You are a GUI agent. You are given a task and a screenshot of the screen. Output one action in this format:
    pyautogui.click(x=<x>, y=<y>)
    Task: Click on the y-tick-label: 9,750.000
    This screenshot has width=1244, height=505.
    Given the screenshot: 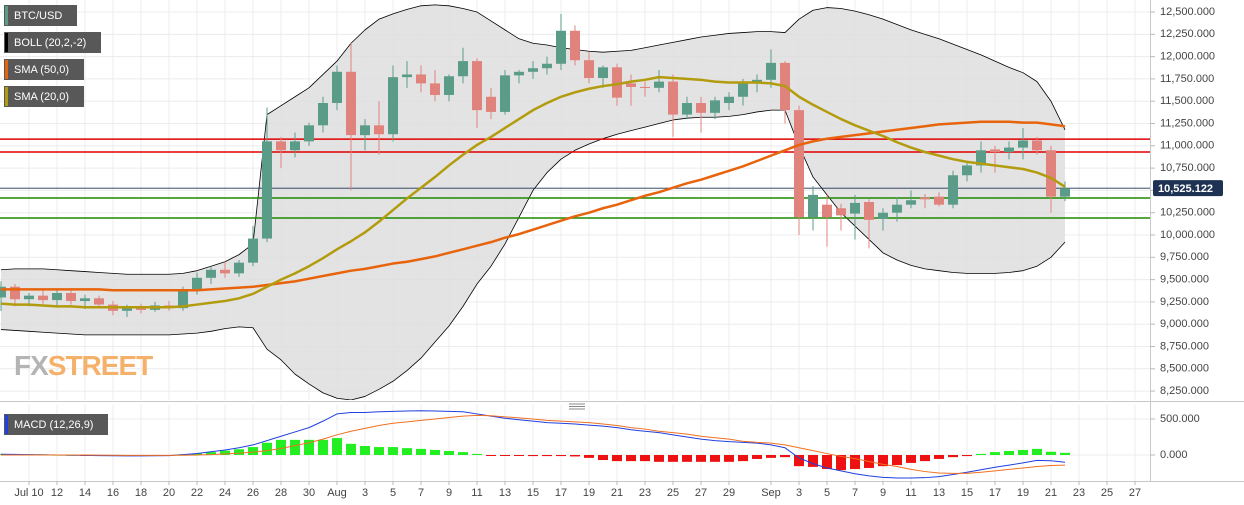 What is the action you would take?
    pyautogui.click(x=1184, y=257)
    